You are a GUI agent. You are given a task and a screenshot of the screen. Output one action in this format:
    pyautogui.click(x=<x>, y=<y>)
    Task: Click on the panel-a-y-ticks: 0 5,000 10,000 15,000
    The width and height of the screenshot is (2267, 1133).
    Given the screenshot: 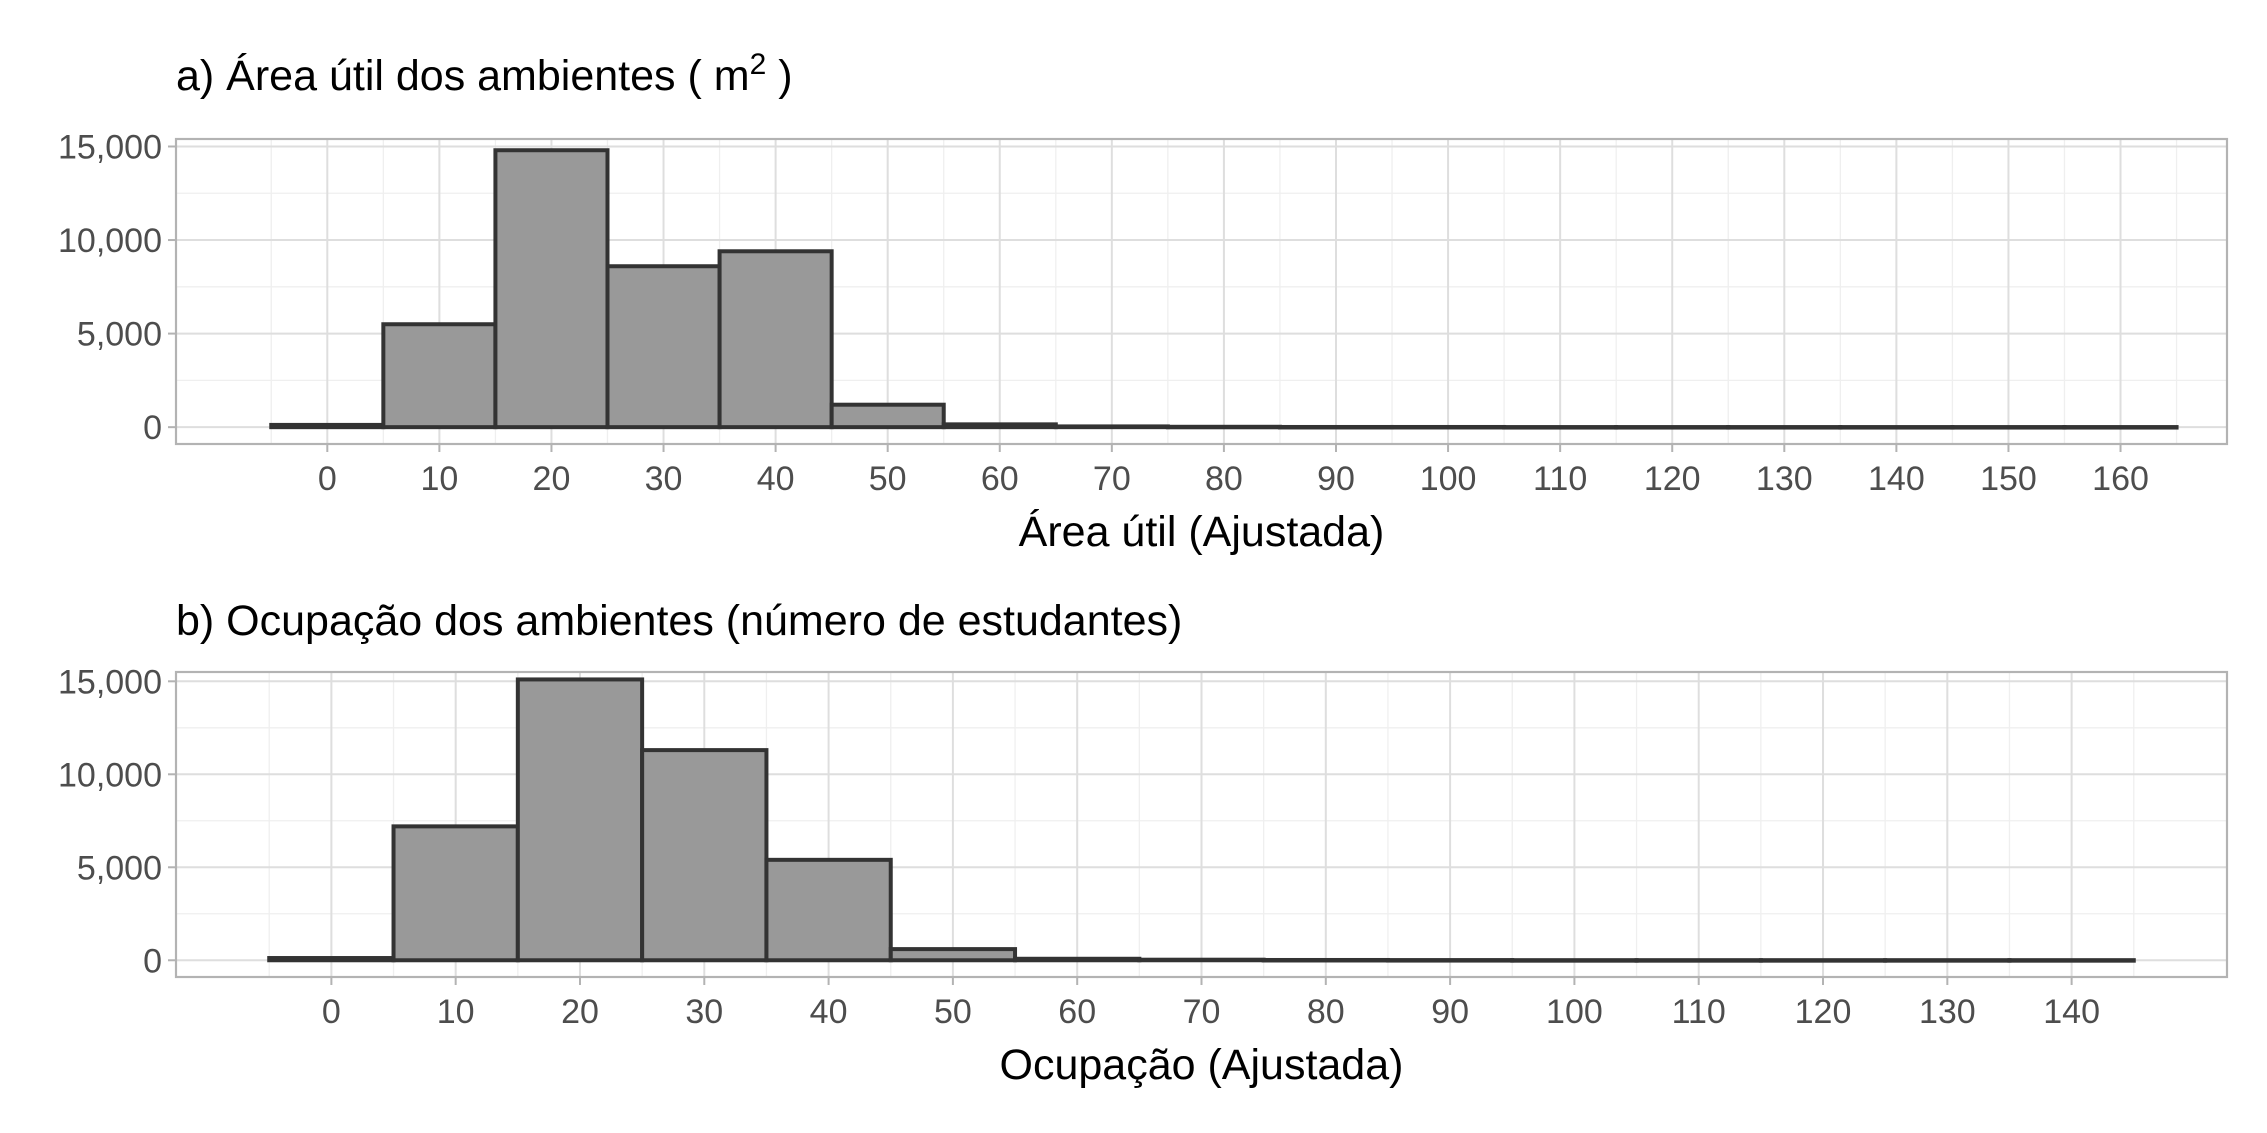 What is the action you would take?
    pyautogui.click(x=117, y=287)
    